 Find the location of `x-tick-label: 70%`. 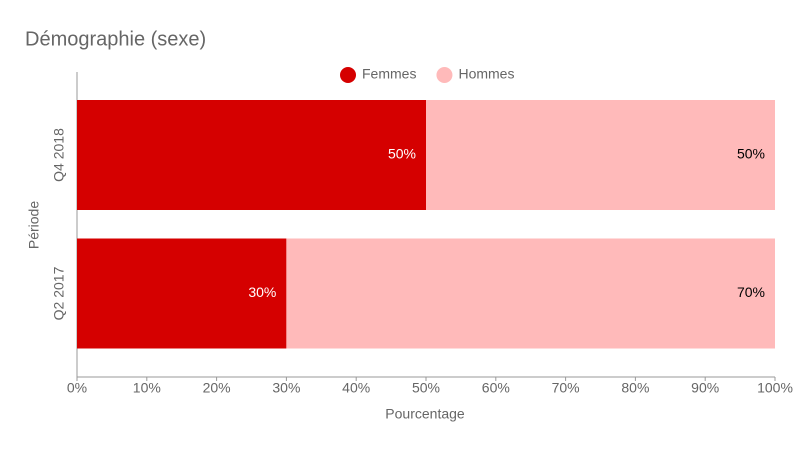

x-tick-label: 70% is located at coordinates (566, 388).